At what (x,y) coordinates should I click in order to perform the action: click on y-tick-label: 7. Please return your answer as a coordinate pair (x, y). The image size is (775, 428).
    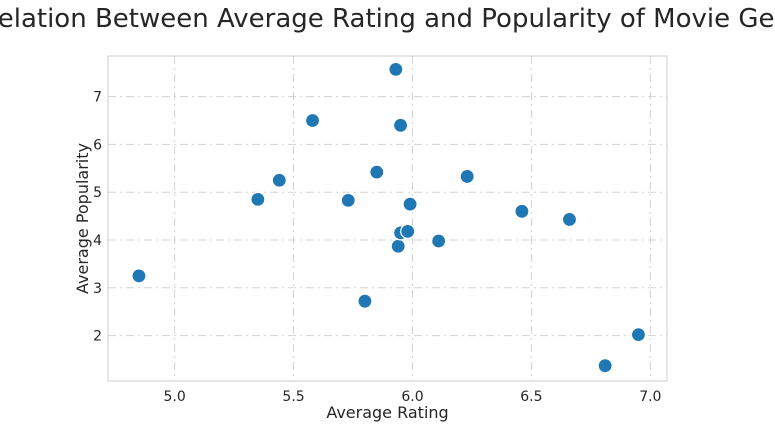
    Looking at the image, I should click on (97, 98).